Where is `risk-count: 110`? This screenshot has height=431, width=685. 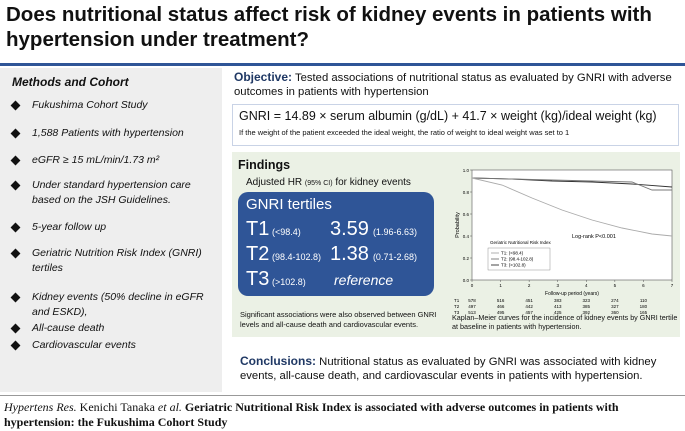 risk-count: 110 is located at coordinates (644, 300).